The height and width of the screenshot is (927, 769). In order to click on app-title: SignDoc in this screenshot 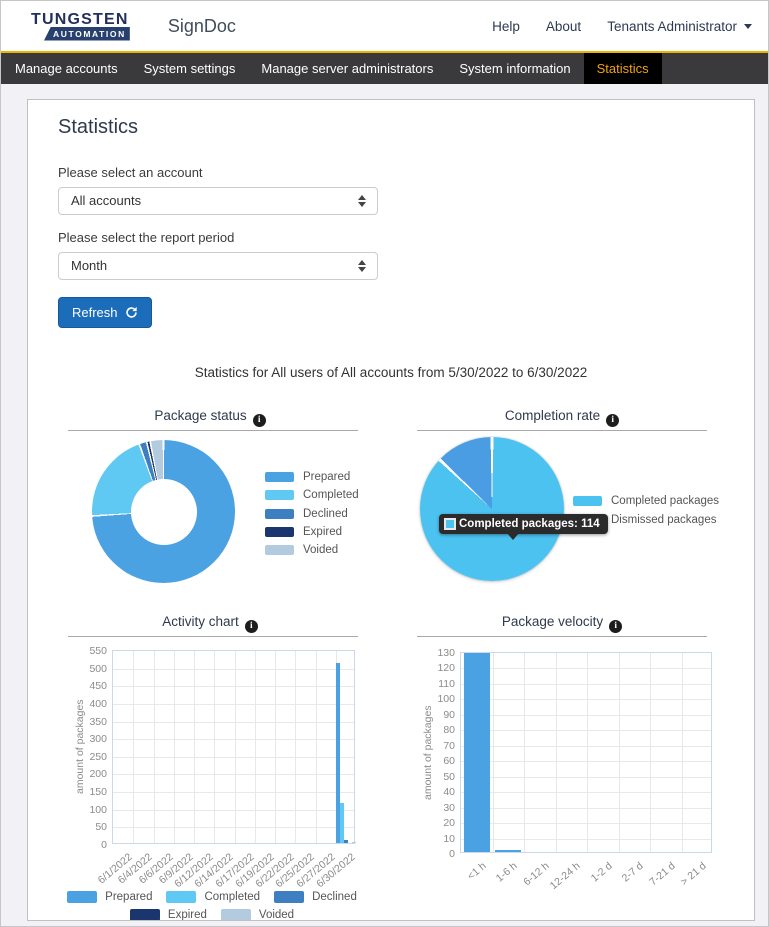, I will do `click(201, 25)`.